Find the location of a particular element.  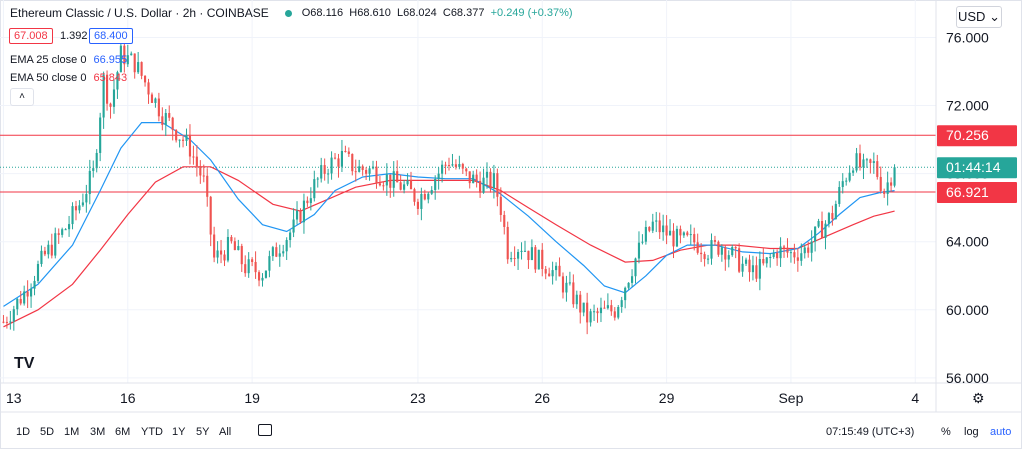

indicator-ema50: EMA 50 close 0 65.843 is located at coordinates (68, 78).